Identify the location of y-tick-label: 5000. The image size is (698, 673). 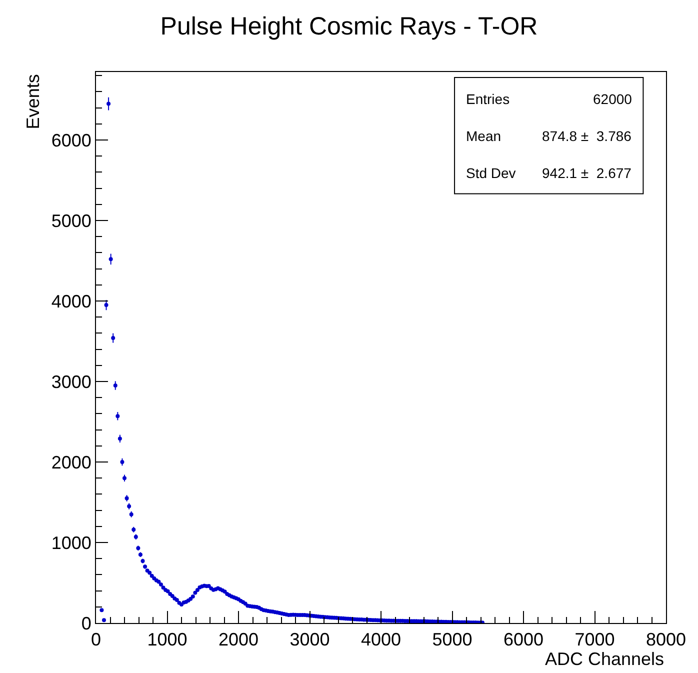
(71, 220).